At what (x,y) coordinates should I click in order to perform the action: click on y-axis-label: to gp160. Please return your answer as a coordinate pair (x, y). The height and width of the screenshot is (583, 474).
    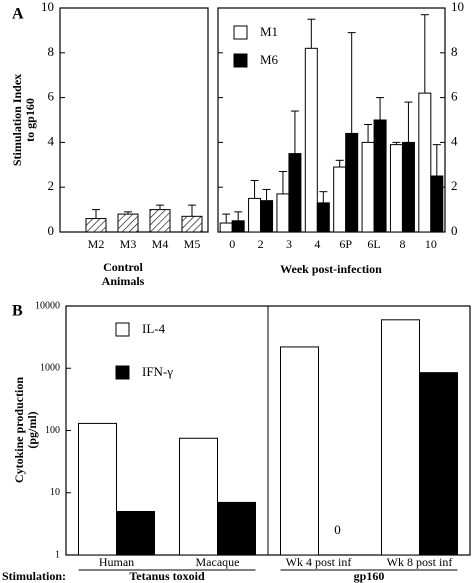
    Looking at the image, I should click on (30, 120).